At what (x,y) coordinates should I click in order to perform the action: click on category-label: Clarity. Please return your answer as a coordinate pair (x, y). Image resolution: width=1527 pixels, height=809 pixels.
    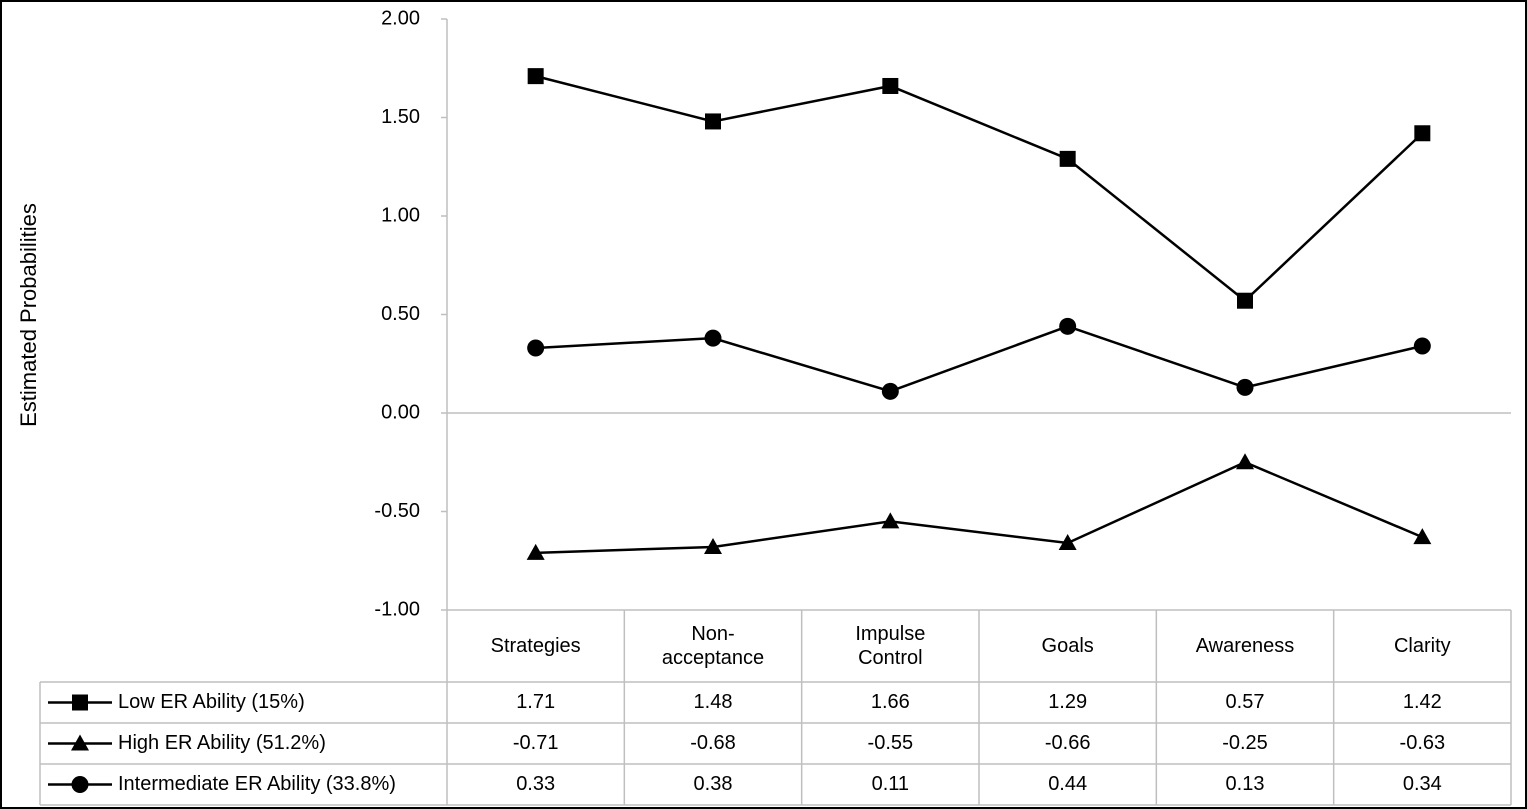
    Looking at the image, I should click on (1422, 646).